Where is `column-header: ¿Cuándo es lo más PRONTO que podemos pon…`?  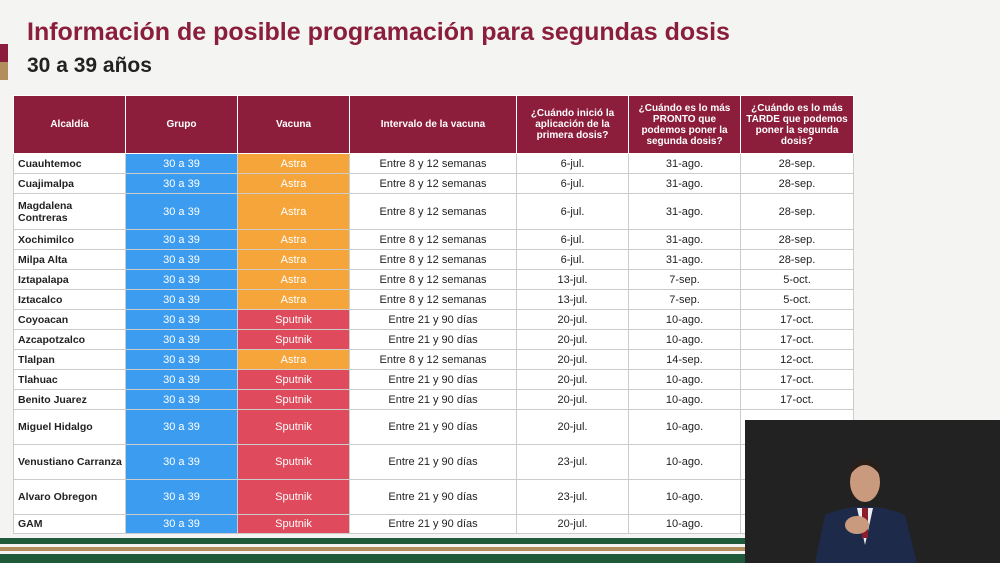
column-header: ¿Cuándo es lo más PRONTO que podemos pon… is located at coordinates (684, 124).